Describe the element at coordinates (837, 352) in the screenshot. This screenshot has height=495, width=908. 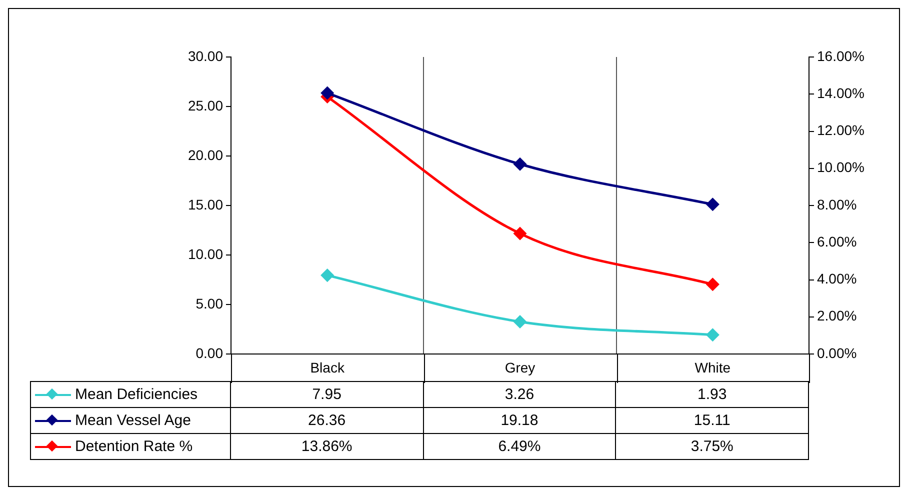
I see `y2-tick-label: 0.00%` at that location.